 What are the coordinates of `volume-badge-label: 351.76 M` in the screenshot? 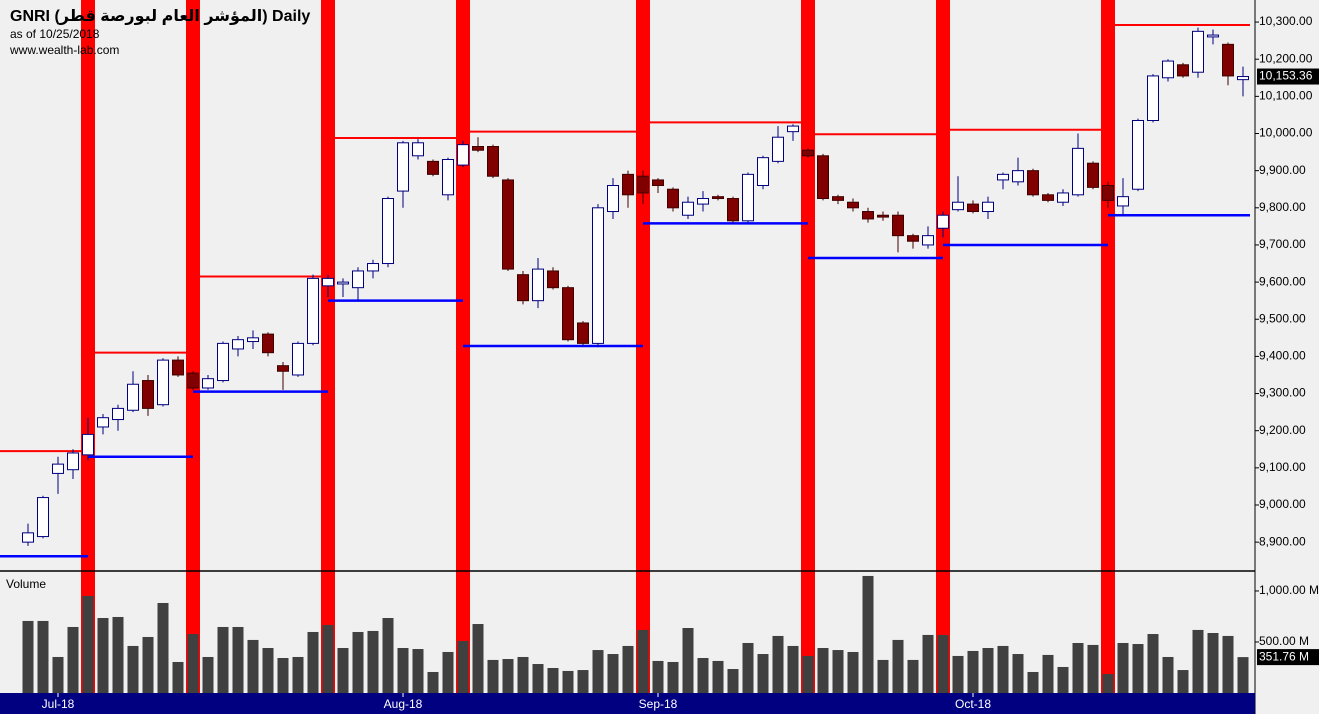 It's located at (1284, 656).